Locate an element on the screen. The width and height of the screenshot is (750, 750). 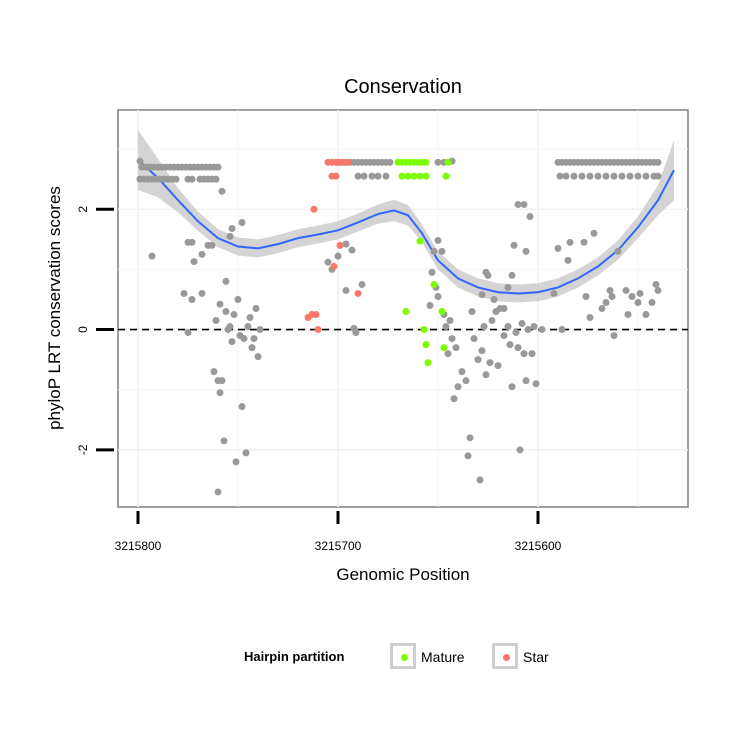
smooth-line is located at coordinates (406, 227).